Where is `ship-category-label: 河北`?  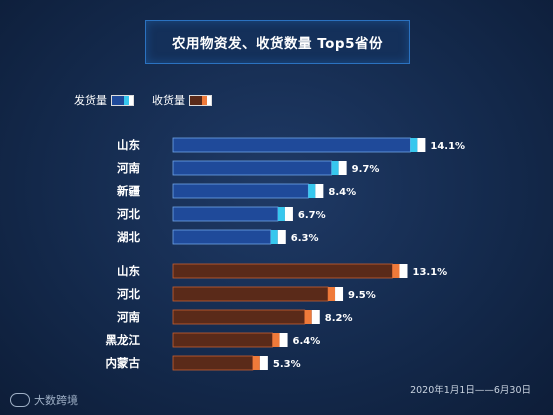
ship-category-label: 河北 is located at coordinates (128, 214).